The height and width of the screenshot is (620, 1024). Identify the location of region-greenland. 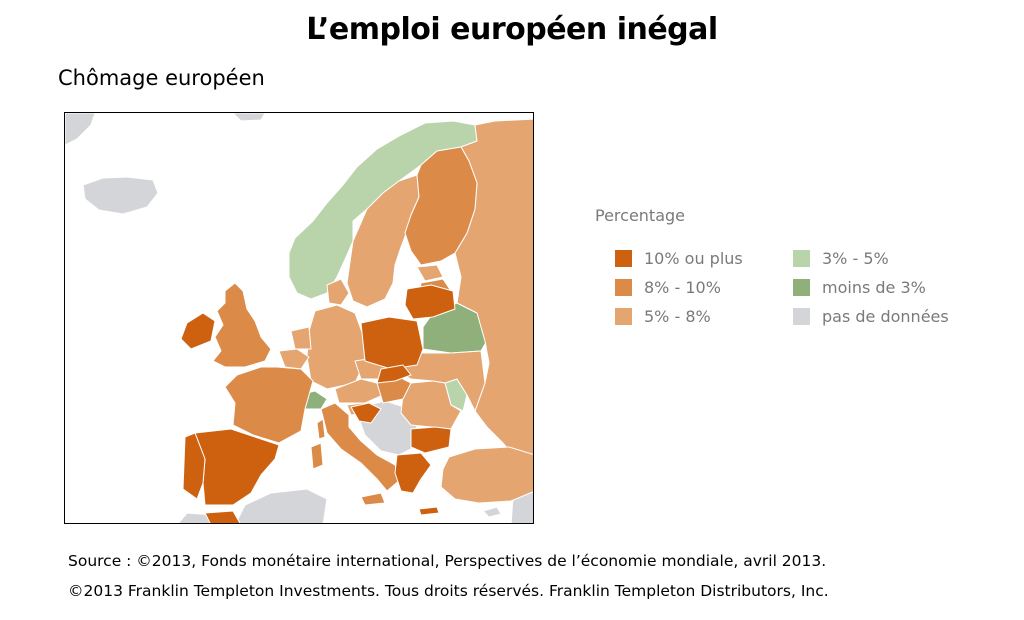
(80, 129).